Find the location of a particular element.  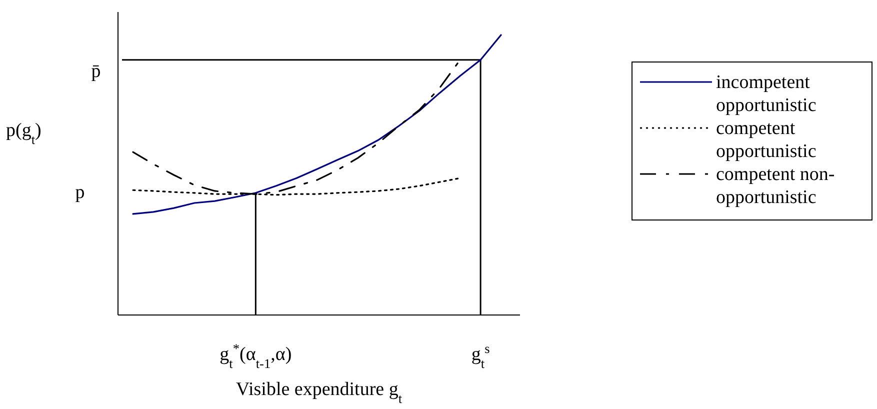

x-tick-label: g$_{t}$$^{*}$(α$_{t-1}$,α) is located at coordinates (256, 355).